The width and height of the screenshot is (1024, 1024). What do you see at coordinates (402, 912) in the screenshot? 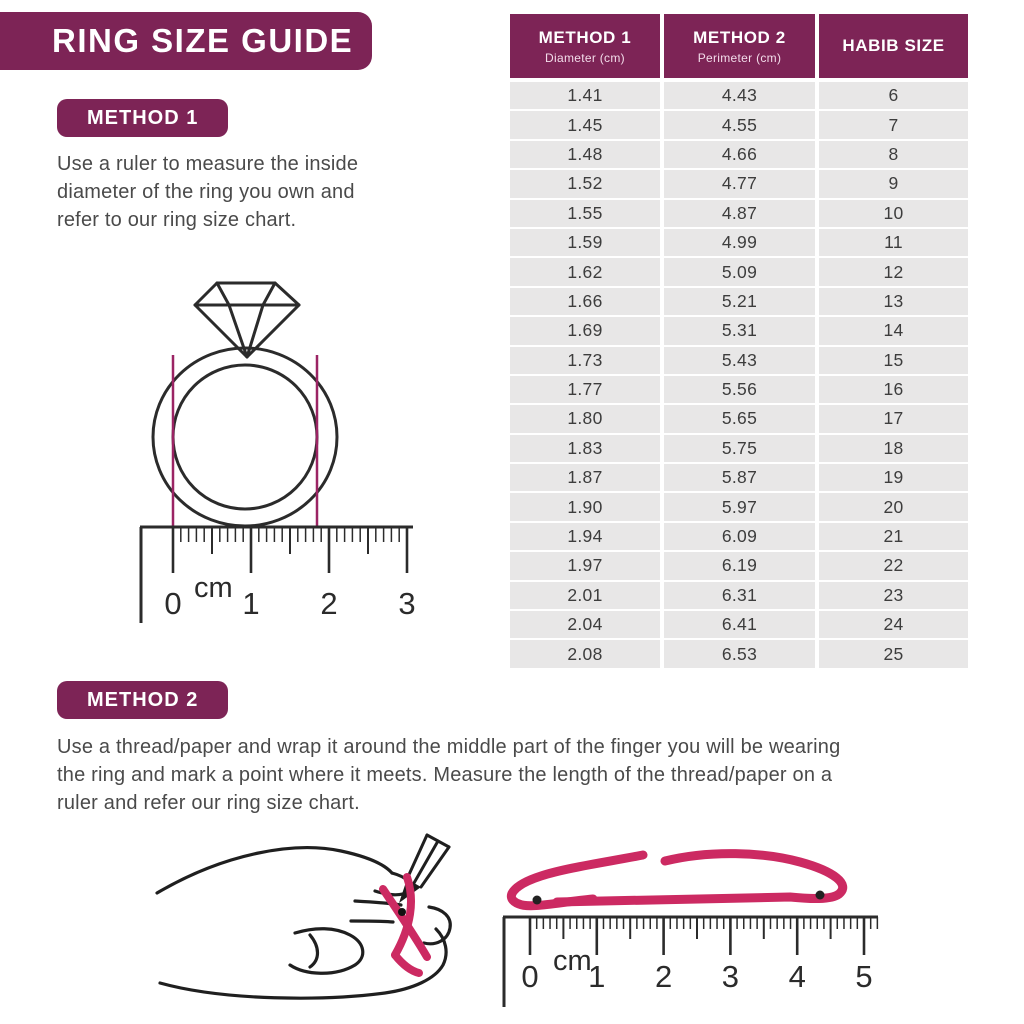
I see `mark-point-dot` at bounding box center [402, 912].